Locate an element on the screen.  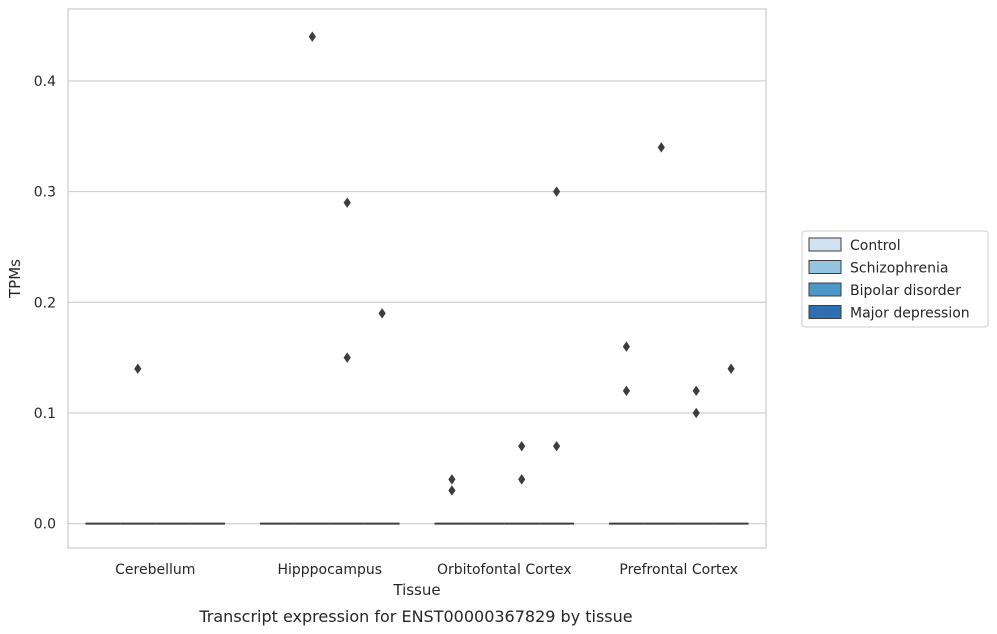
x-tick-label: Cerebellum is located at coordinates (155, 570).